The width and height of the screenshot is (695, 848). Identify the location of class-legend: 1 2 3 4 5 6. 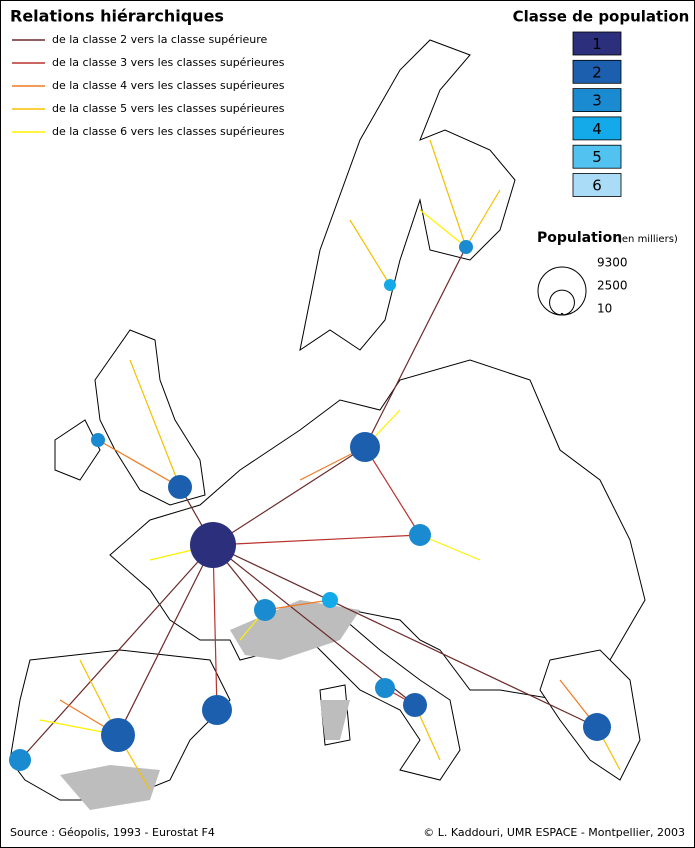
(597, 114).